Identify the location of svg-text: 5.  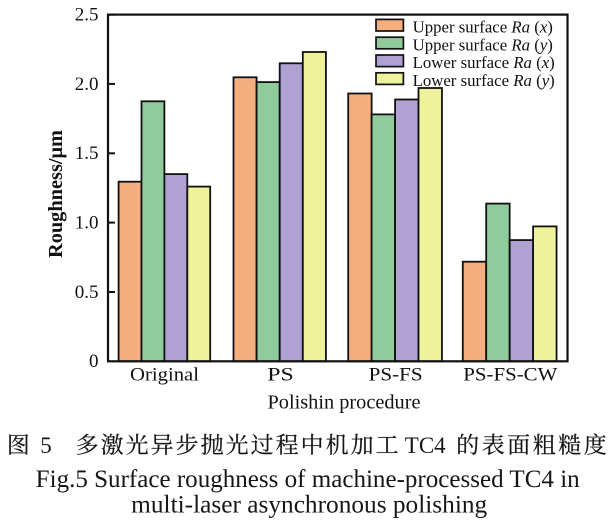
(46, 445).